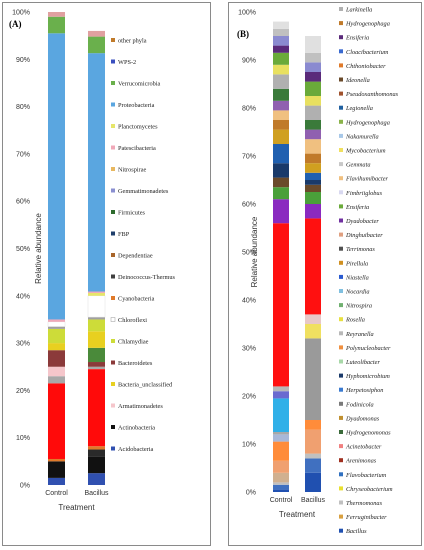 The height and width of the screenshot is (550, 424). What do you see at coordinates (367, 376) in the screenshot?
I see `legend-label: Hyphomicrobium` at bounding box center [367, 376].